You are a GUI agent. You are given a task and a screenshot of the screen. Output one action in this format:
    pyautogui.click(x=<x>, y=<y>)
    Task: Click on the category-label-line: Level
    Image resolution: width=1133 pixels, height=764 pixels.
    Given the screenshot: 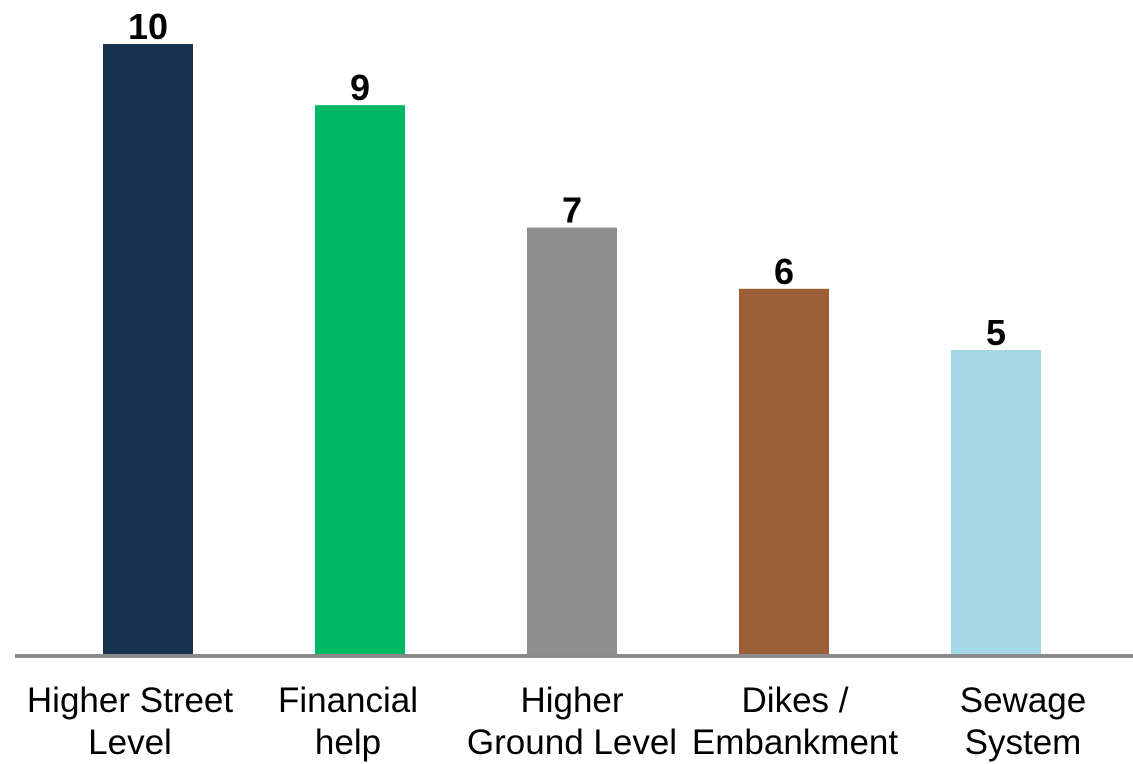 What is the action you would take?
    pyautogui.click(x=130, y=742)
    